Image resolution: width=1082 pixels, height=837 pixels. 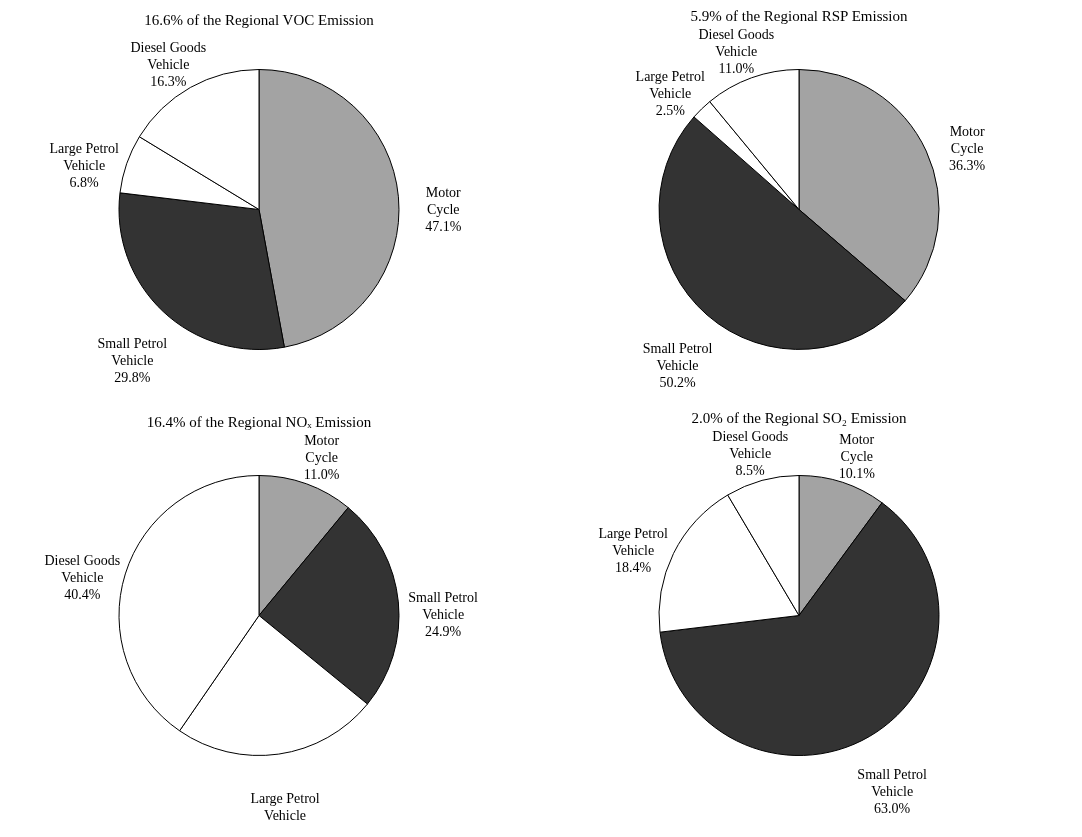 What do you see at coordinates (82, 594) in the screenshot?
I see `data-label: 40.4%` at bounding box center [82, 594].